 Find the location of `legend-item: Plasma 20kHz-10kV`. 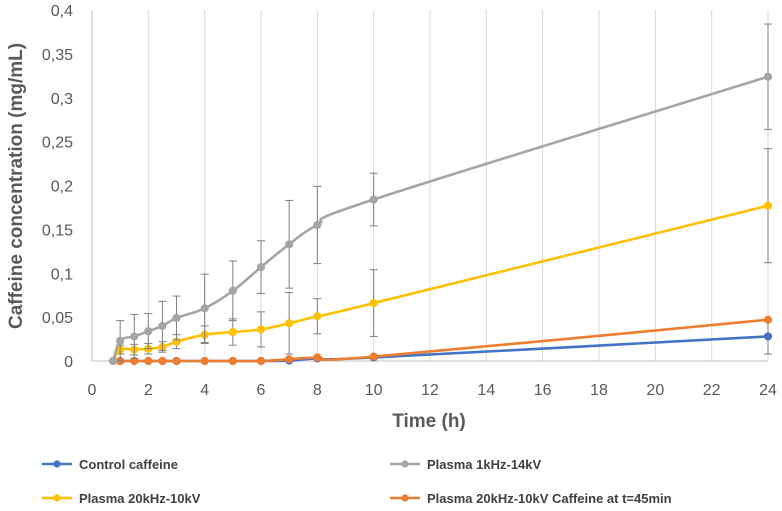

legend-item: Plasma 20kHz-10kV is located at coordinates (121, 498).